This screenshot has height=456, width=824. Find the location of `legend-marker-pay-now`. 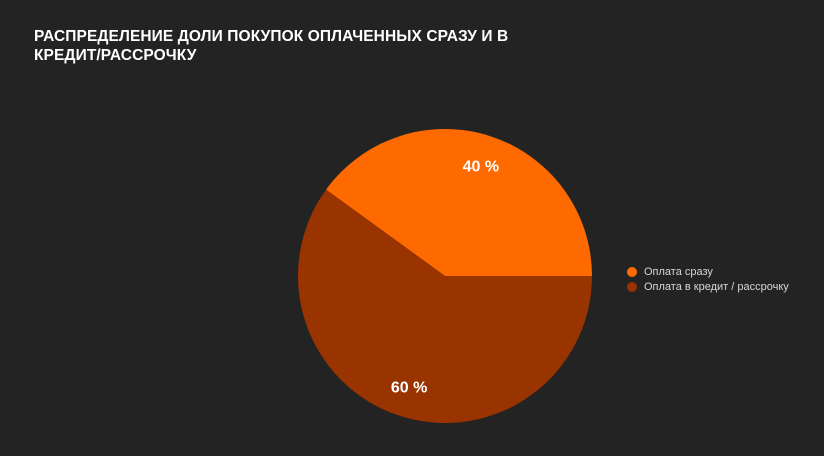

legend-marker-pay-now is located at coordinates (632, 272).